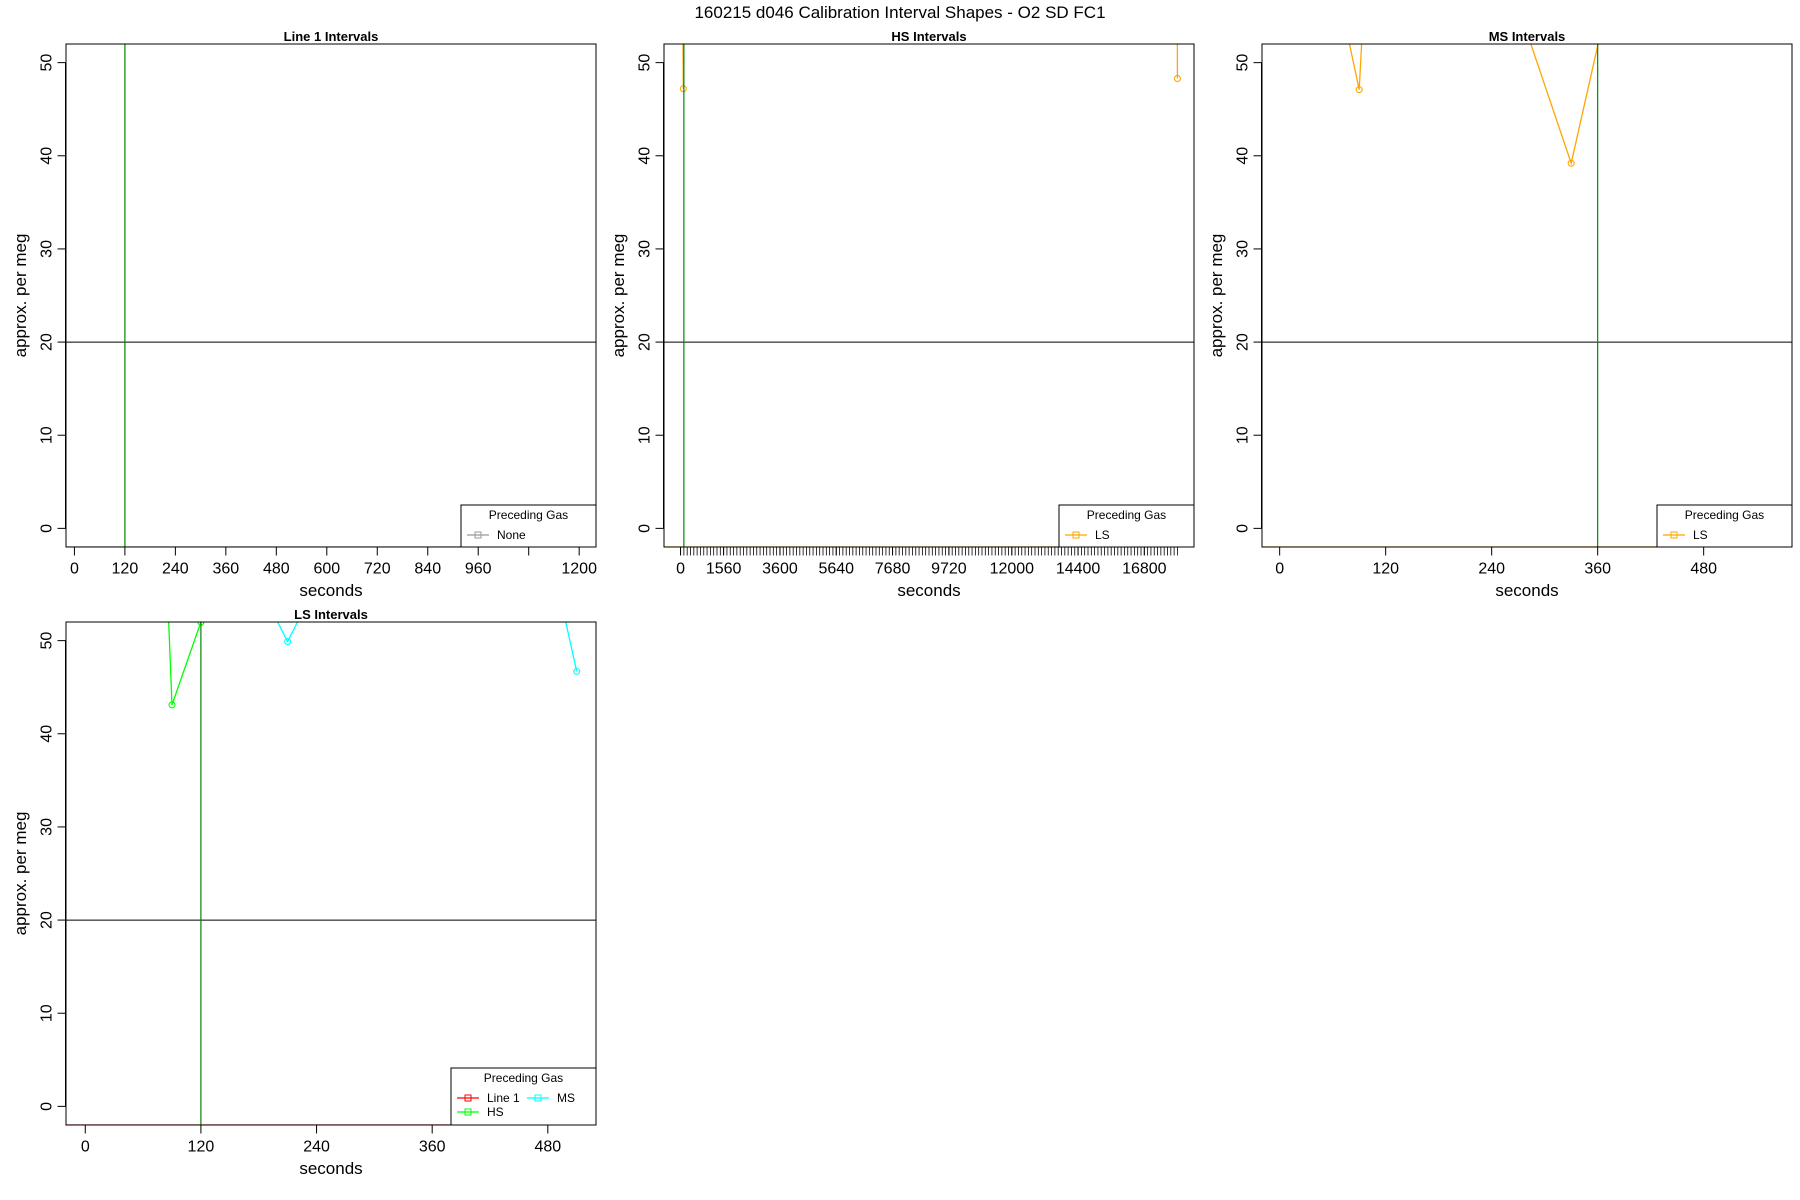  I want to click on x-tick-label: 9720, so click(949, 569).